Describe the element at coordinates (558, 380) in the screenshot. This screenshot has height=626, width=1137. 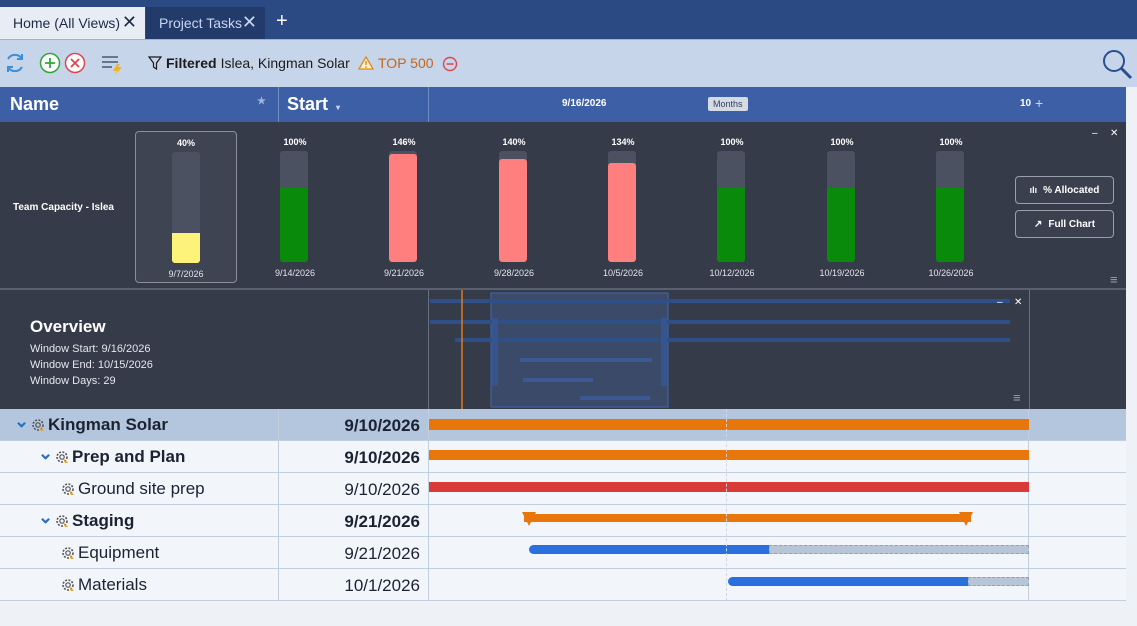
I see `overview-track` at that location.